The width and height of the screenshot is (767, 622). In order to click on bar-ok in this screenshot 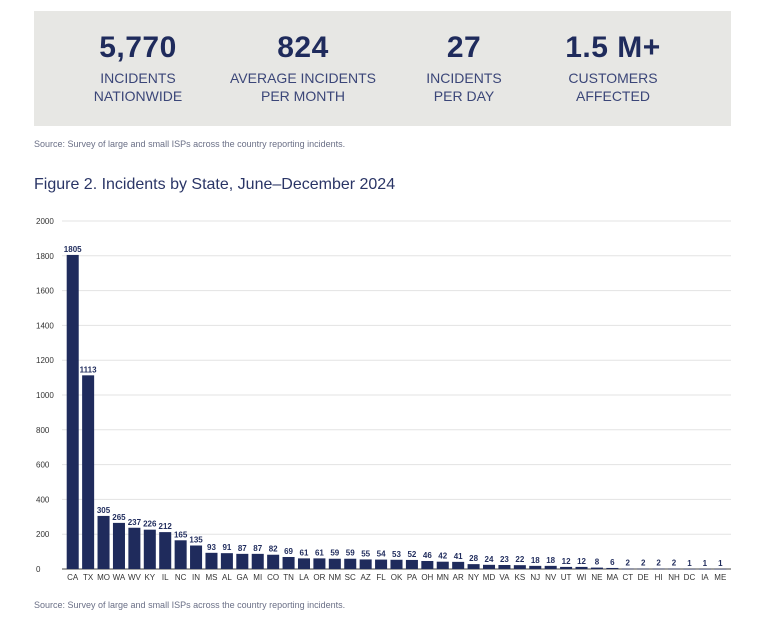, I will do `click(396, 564)`.